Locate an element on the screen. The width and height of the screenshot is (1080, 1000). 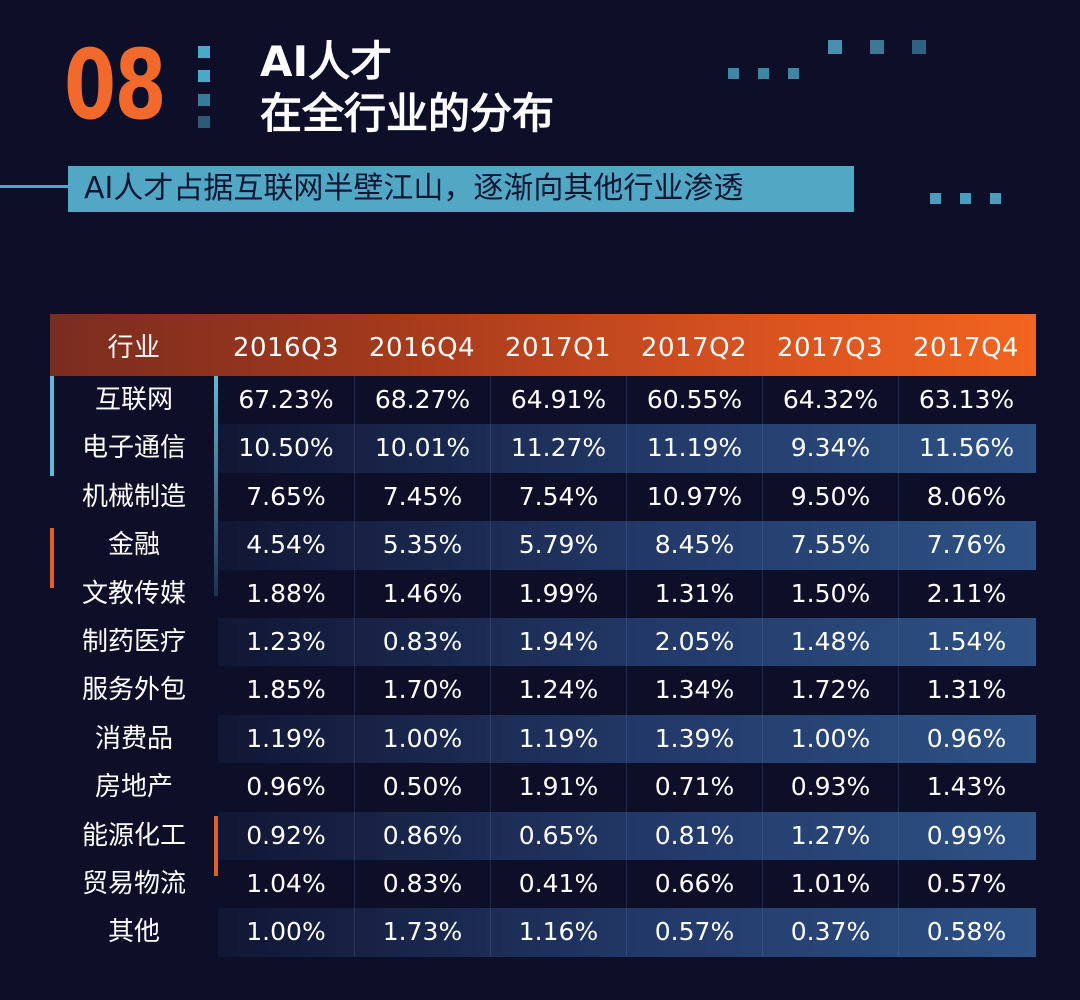
table-row: 房地产 0.96% 0.50% 1.91% 0.71% 0.93% 1.43% is located at coordinates (543, 787).